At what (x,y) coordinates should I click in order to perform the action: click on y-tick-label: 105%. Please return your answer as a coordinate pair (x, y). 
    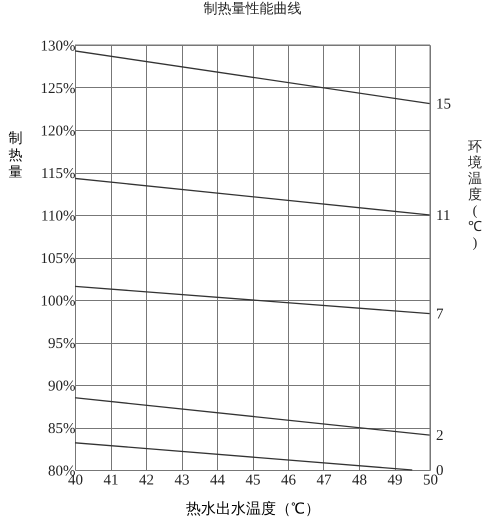
    Looking at the image, I should click on (58, 259).